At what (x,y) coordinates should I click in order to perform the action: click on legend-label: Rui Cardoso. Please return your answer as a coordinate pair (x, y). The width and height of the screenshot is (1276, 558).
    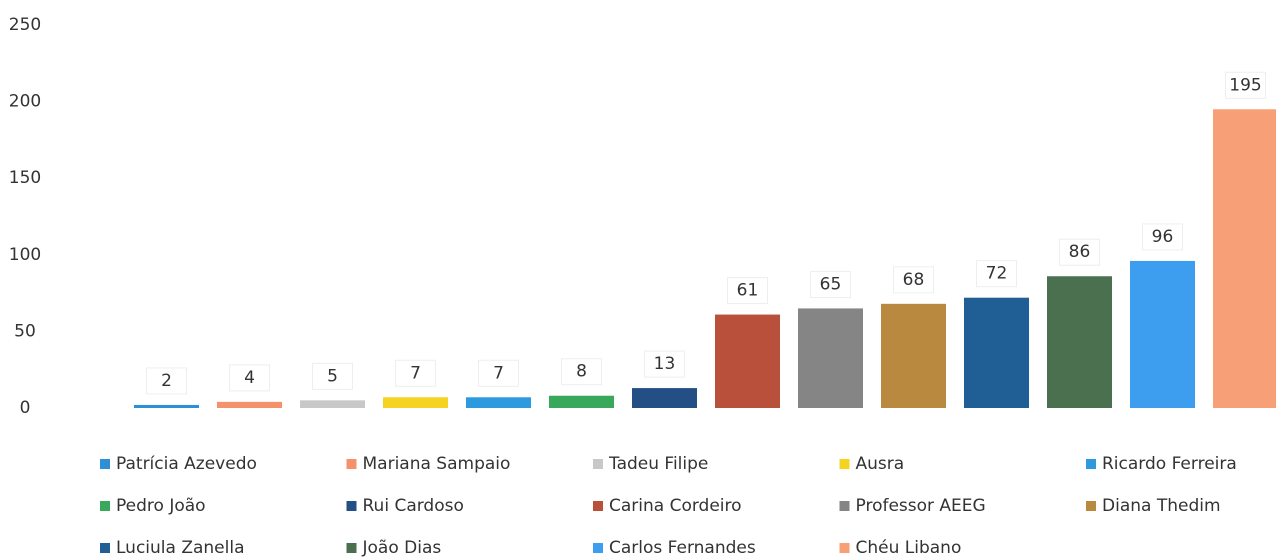
    Looking at the image, I should click on (413, 506).